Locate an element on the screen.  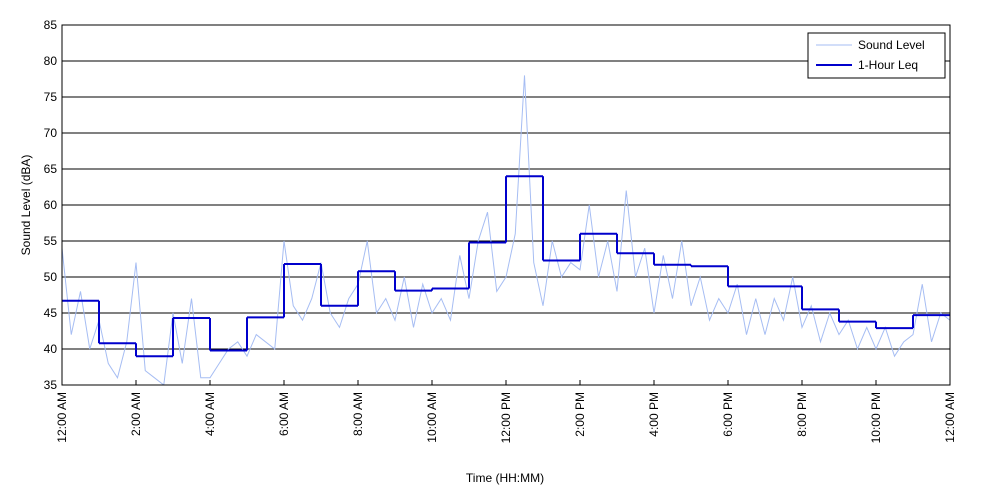
y-tick-label: 55 is located at coordinates (51, 241).